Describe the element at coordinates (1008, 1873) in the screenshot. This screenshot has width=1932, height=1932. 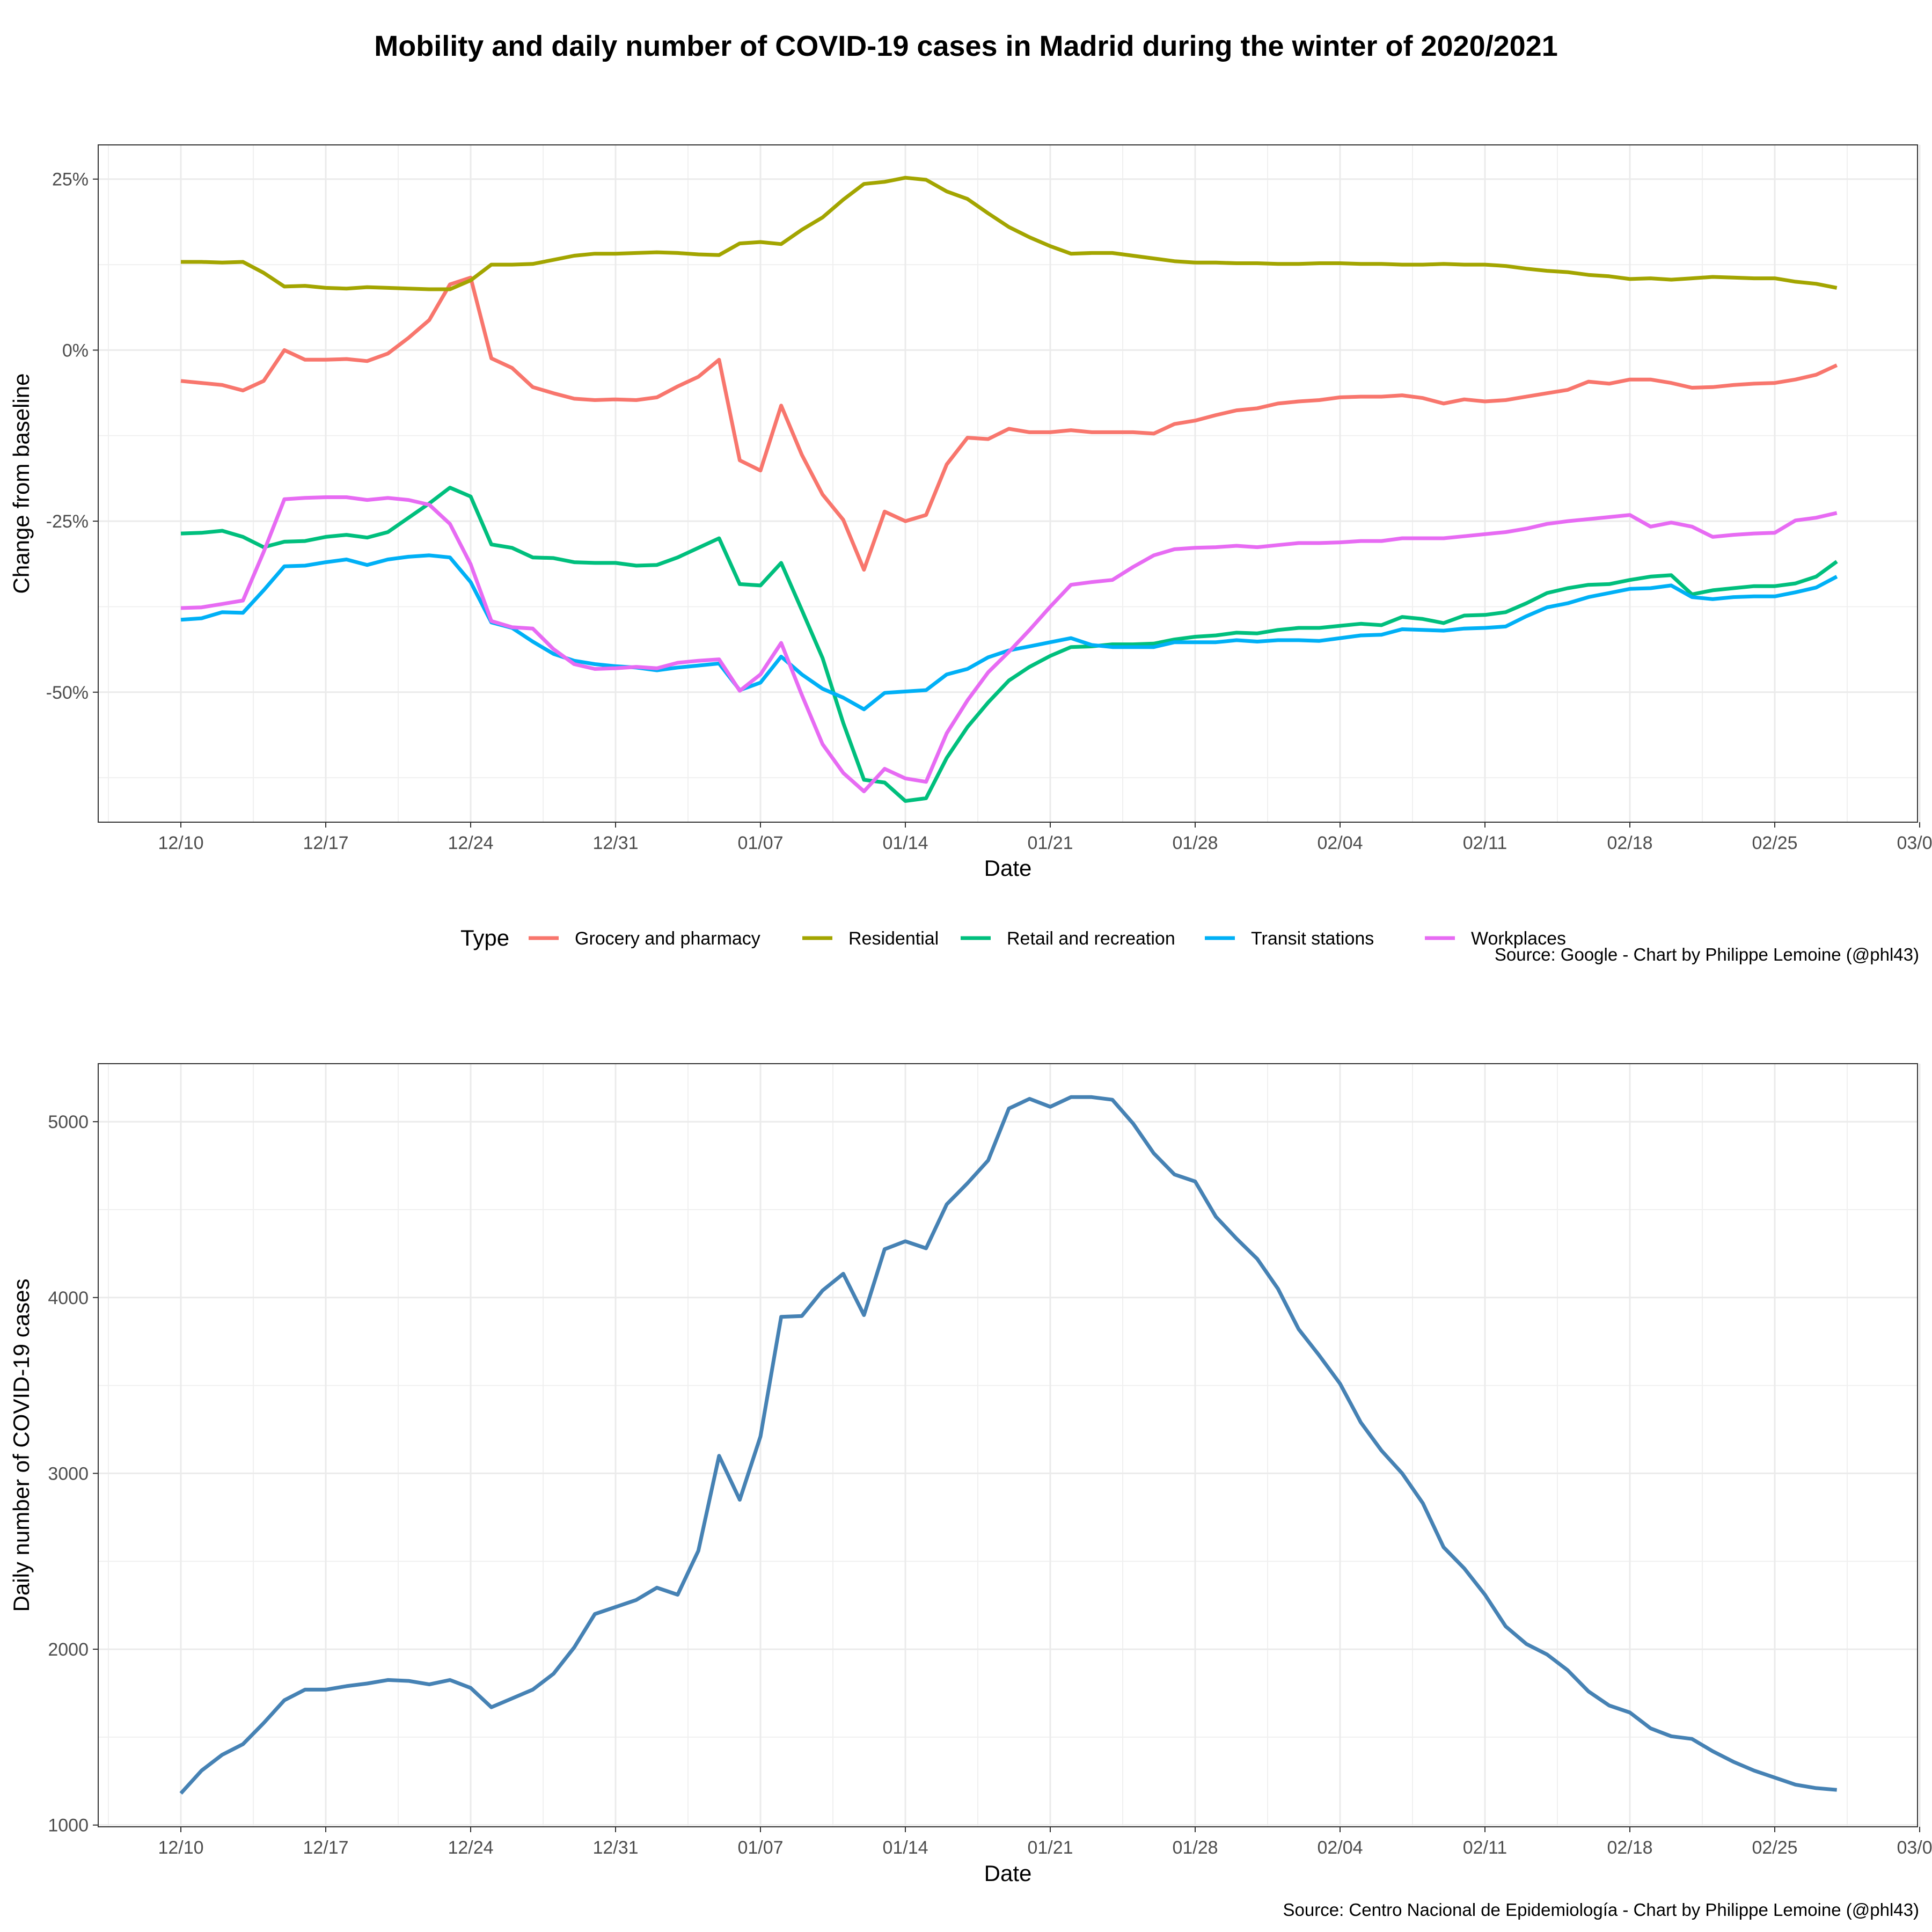
I see `cases-x-axis-title: Date` at that location.